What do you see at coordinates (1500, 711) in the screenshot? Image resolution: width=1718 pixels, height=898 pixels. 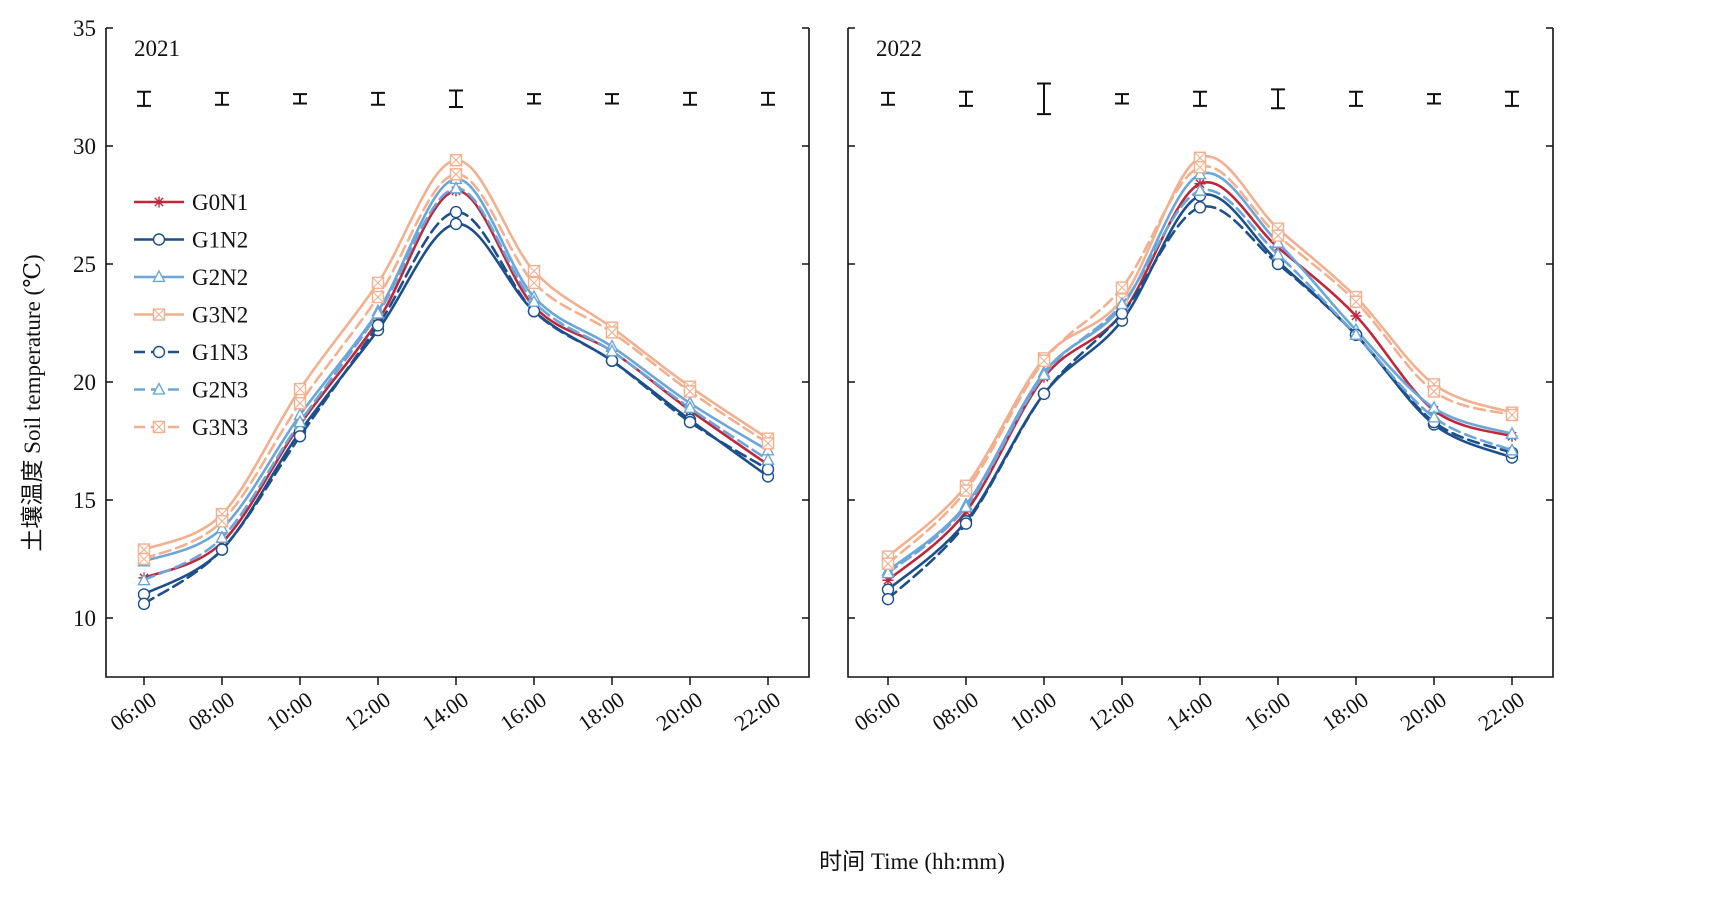 I see `x-tick-label: 22:00` at bounding box center [1500, 711].